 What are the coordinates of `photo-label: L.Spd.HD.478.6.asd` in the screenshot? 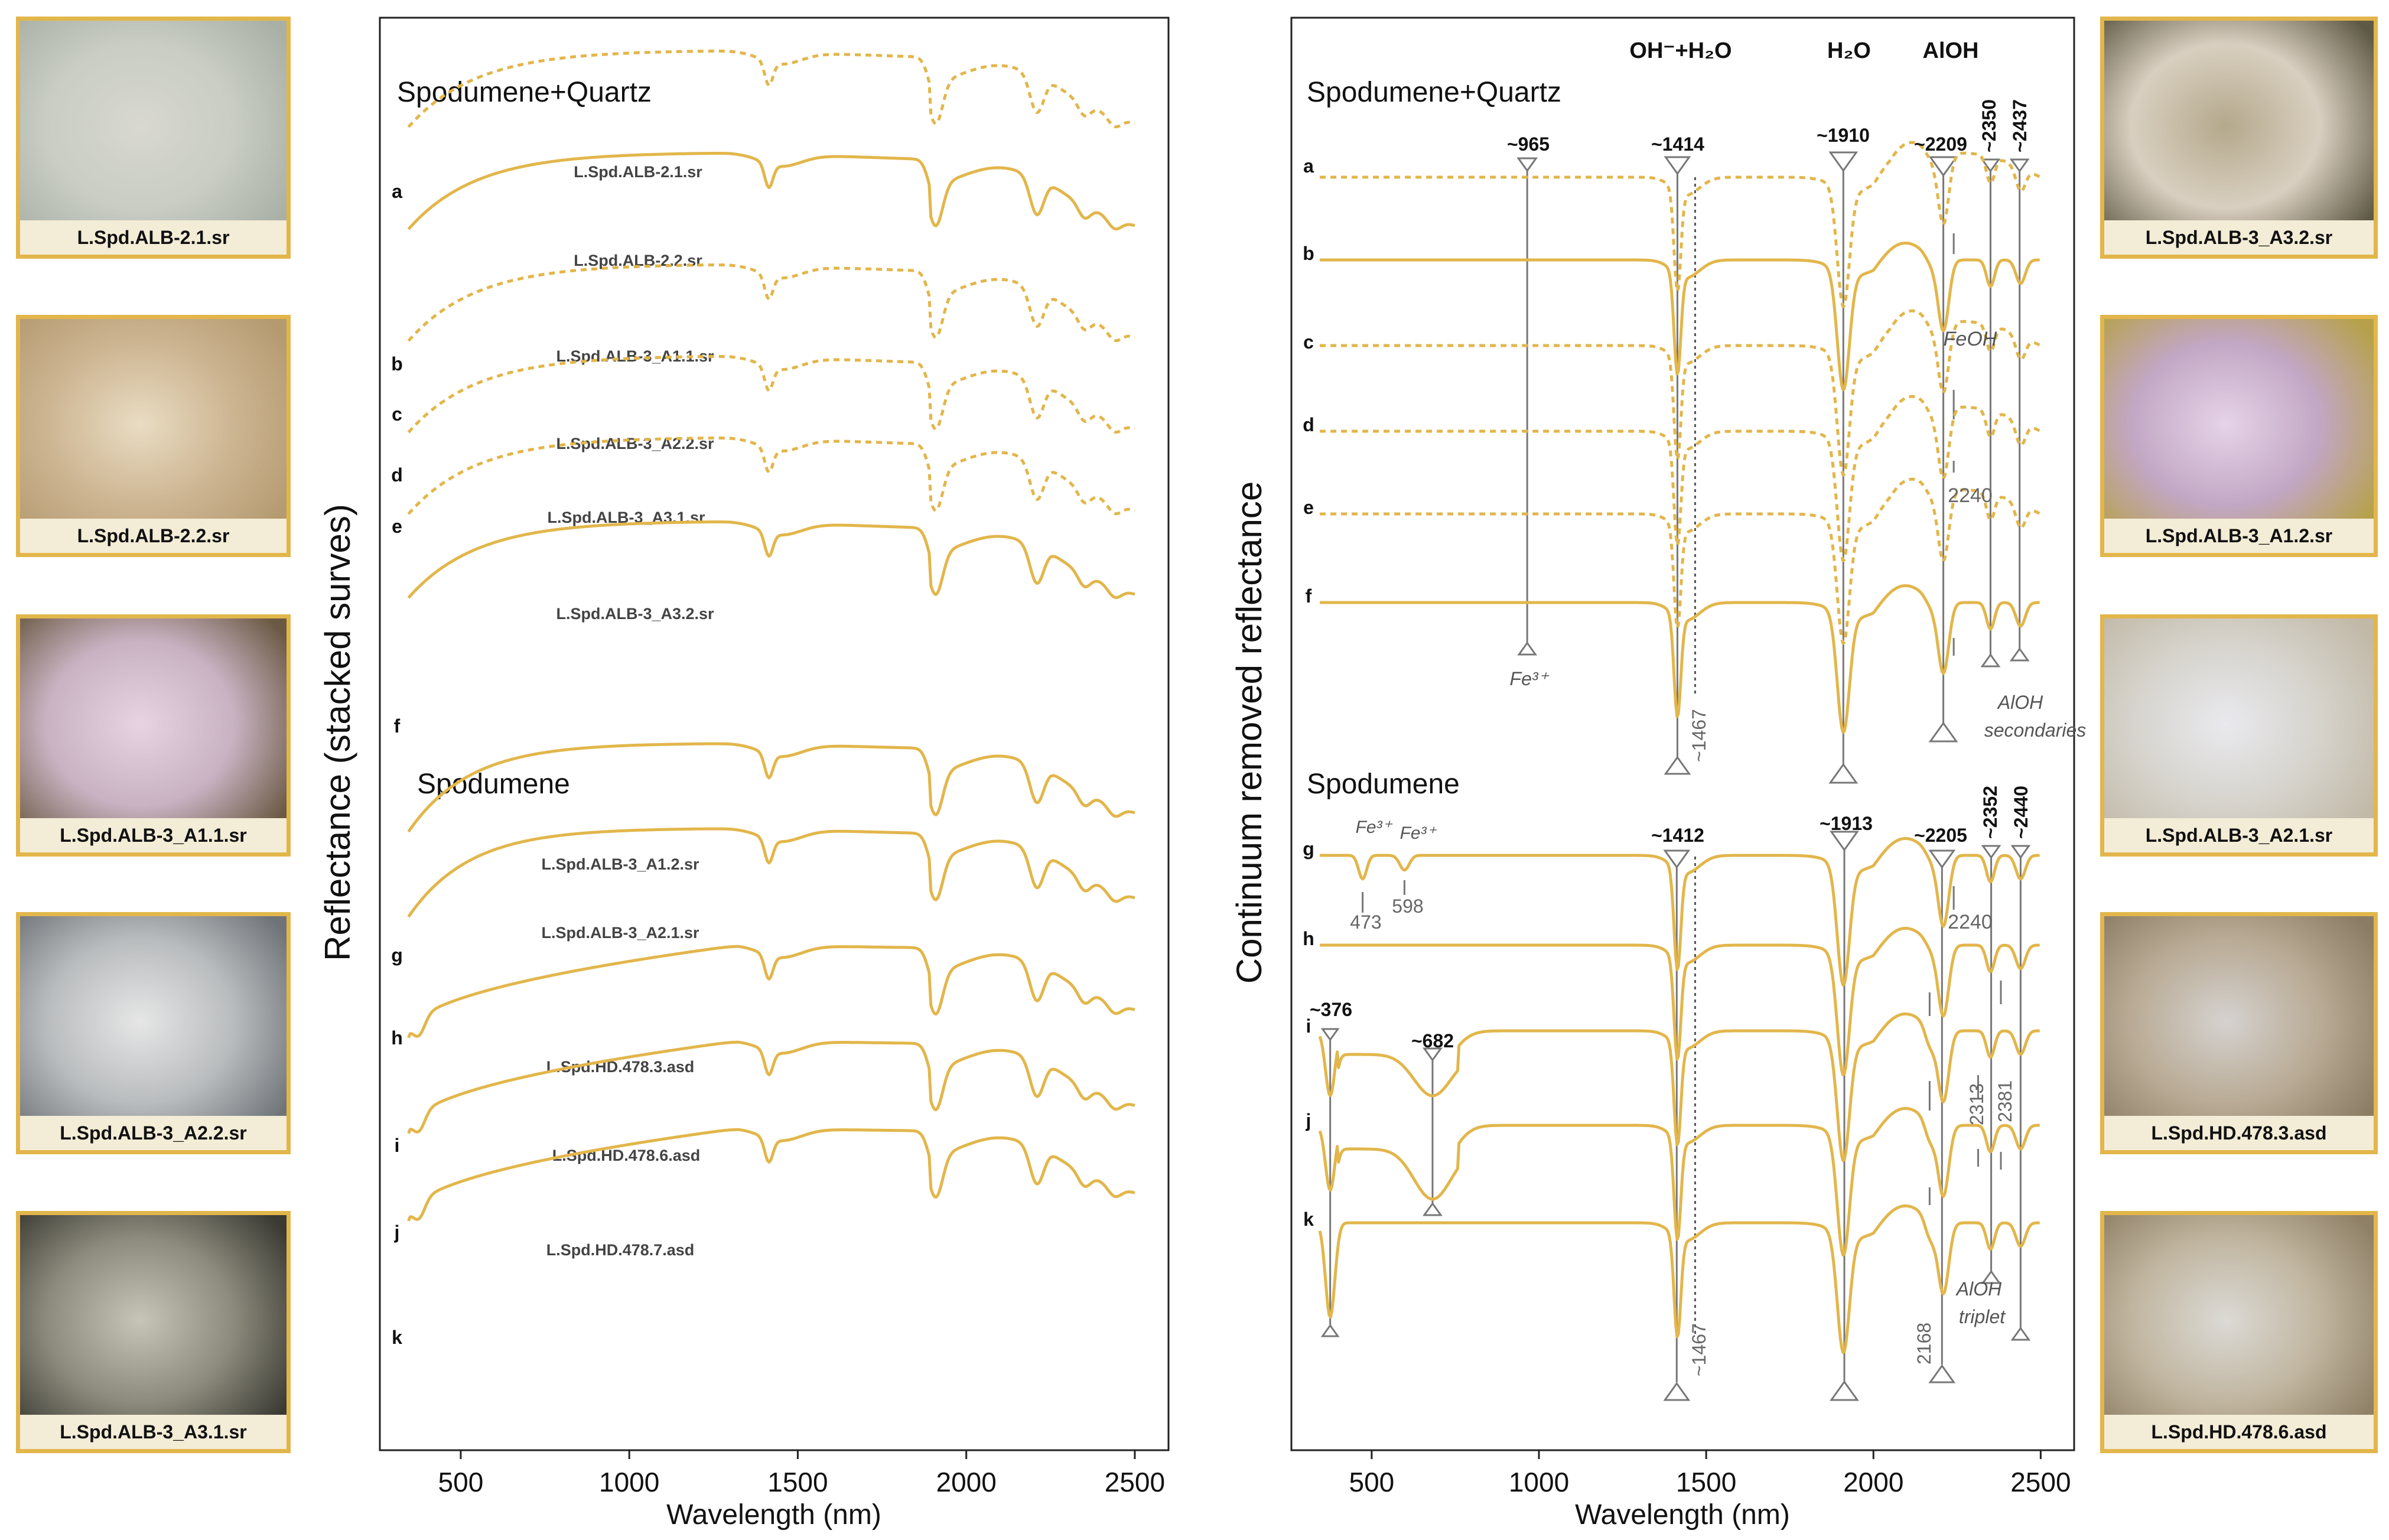 It's located at (2239, 1432).